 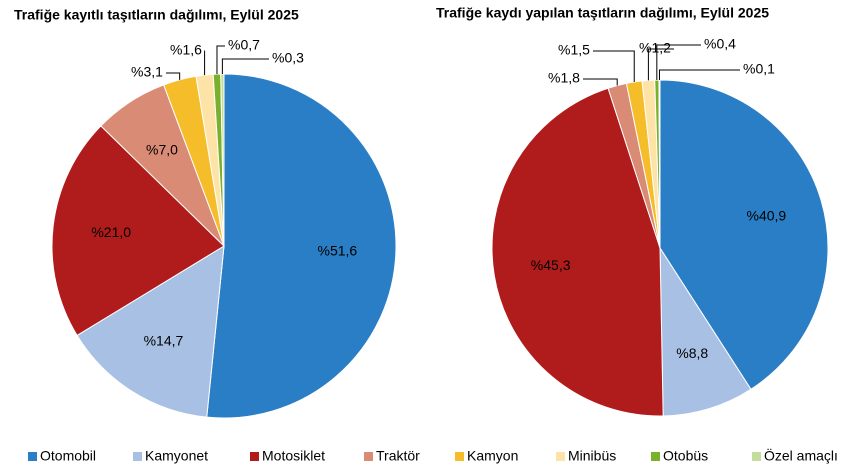 What do you see at coordinates (111, 232) in the screenshot?
I see `data-label: %21,0` at bounding box center [111, 232].